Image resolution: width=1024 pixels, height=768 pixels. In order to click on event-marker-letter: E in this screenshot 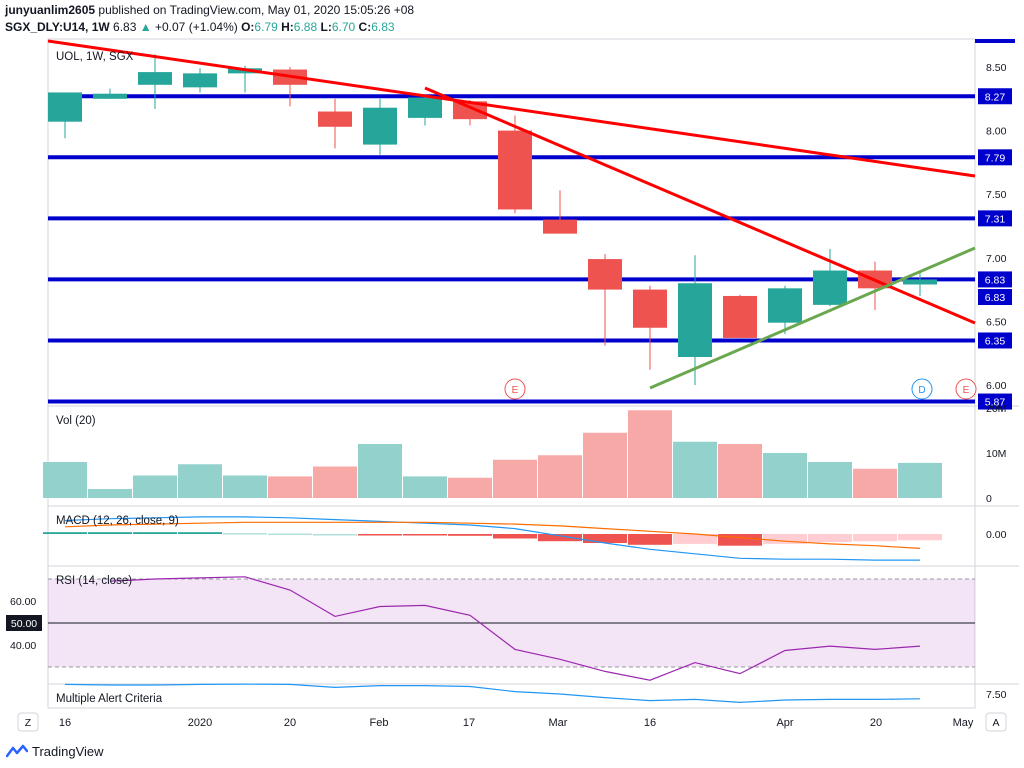, I will do `click(966, 390)`.